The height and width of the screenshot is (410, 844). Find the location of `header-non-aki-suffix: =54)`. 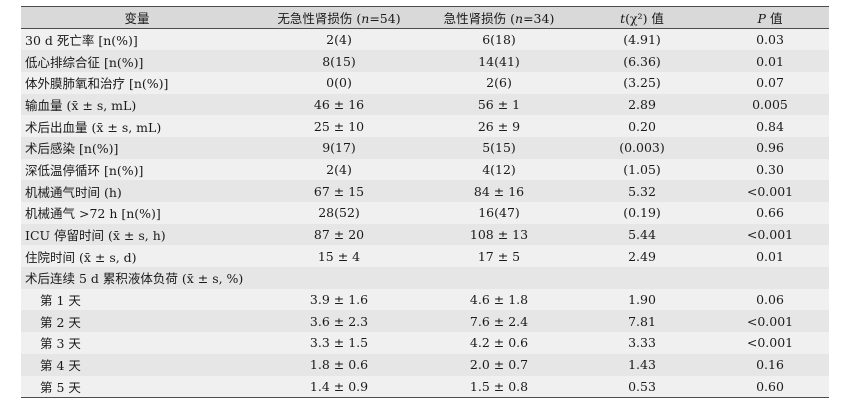

header-non-aki-suffix: =54) is located at coordinates (385, 18).